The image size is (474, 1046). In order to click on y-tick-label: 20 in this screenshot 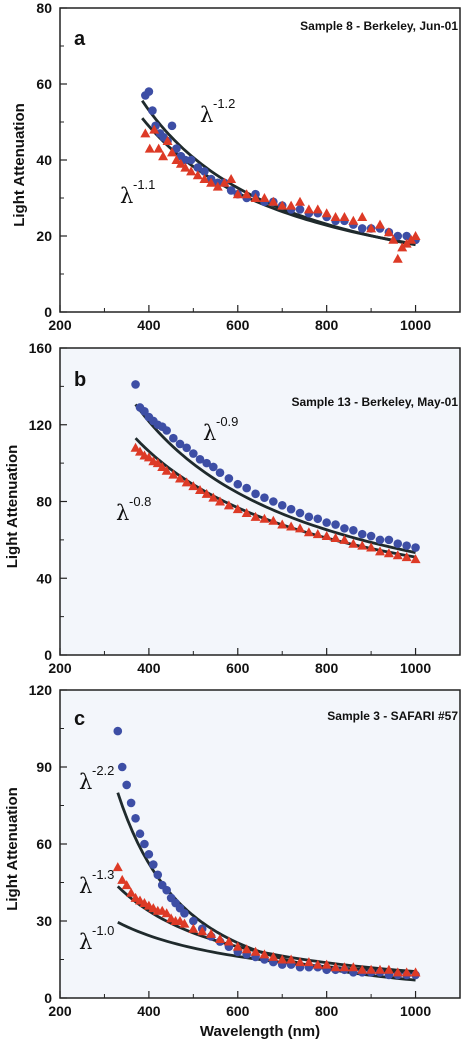, I will do `click(44, 236)`.